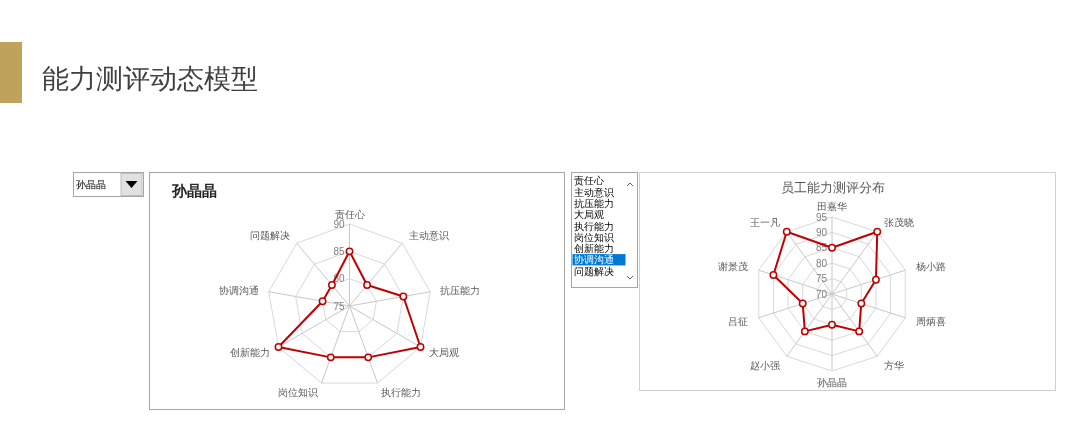  Describe the element at coordinates (298, 392) in the screenshot. I see `spoke-label: 岗位知识` at that location.